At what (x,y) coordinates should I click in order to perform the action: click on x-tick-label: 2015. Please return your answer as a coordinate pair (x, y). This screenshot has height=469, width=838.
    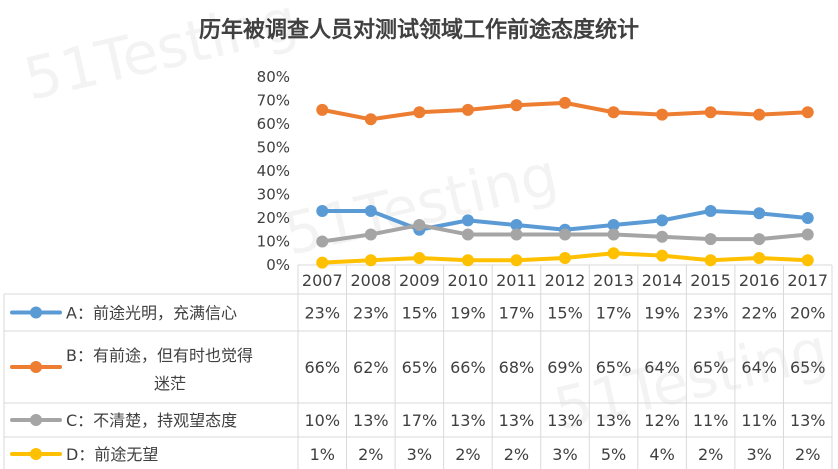
    Looking at the image, I should click on (710, 280).